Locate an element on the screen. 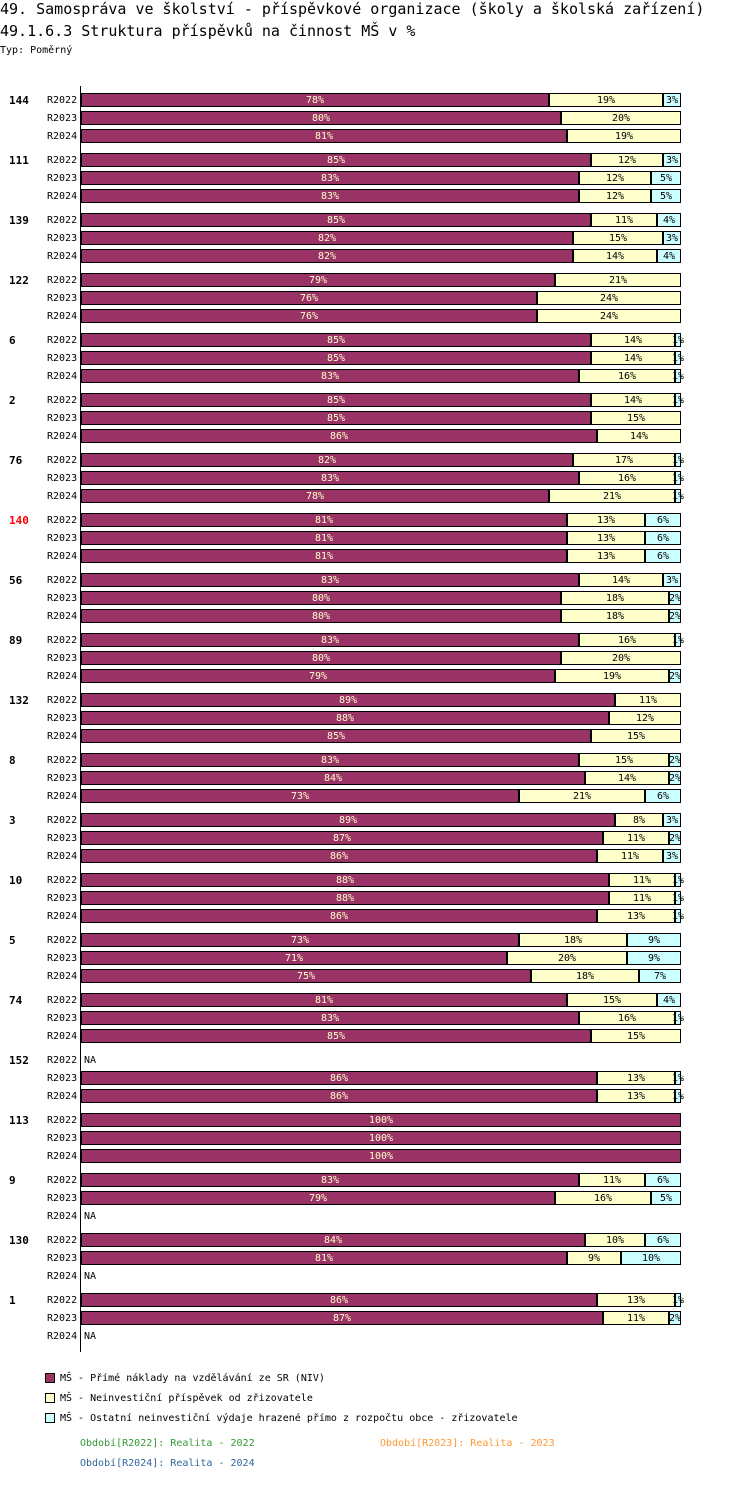 The width and height of the screenshot is (750, 1502). data-label: 76% is located at coordinates (309, 316).